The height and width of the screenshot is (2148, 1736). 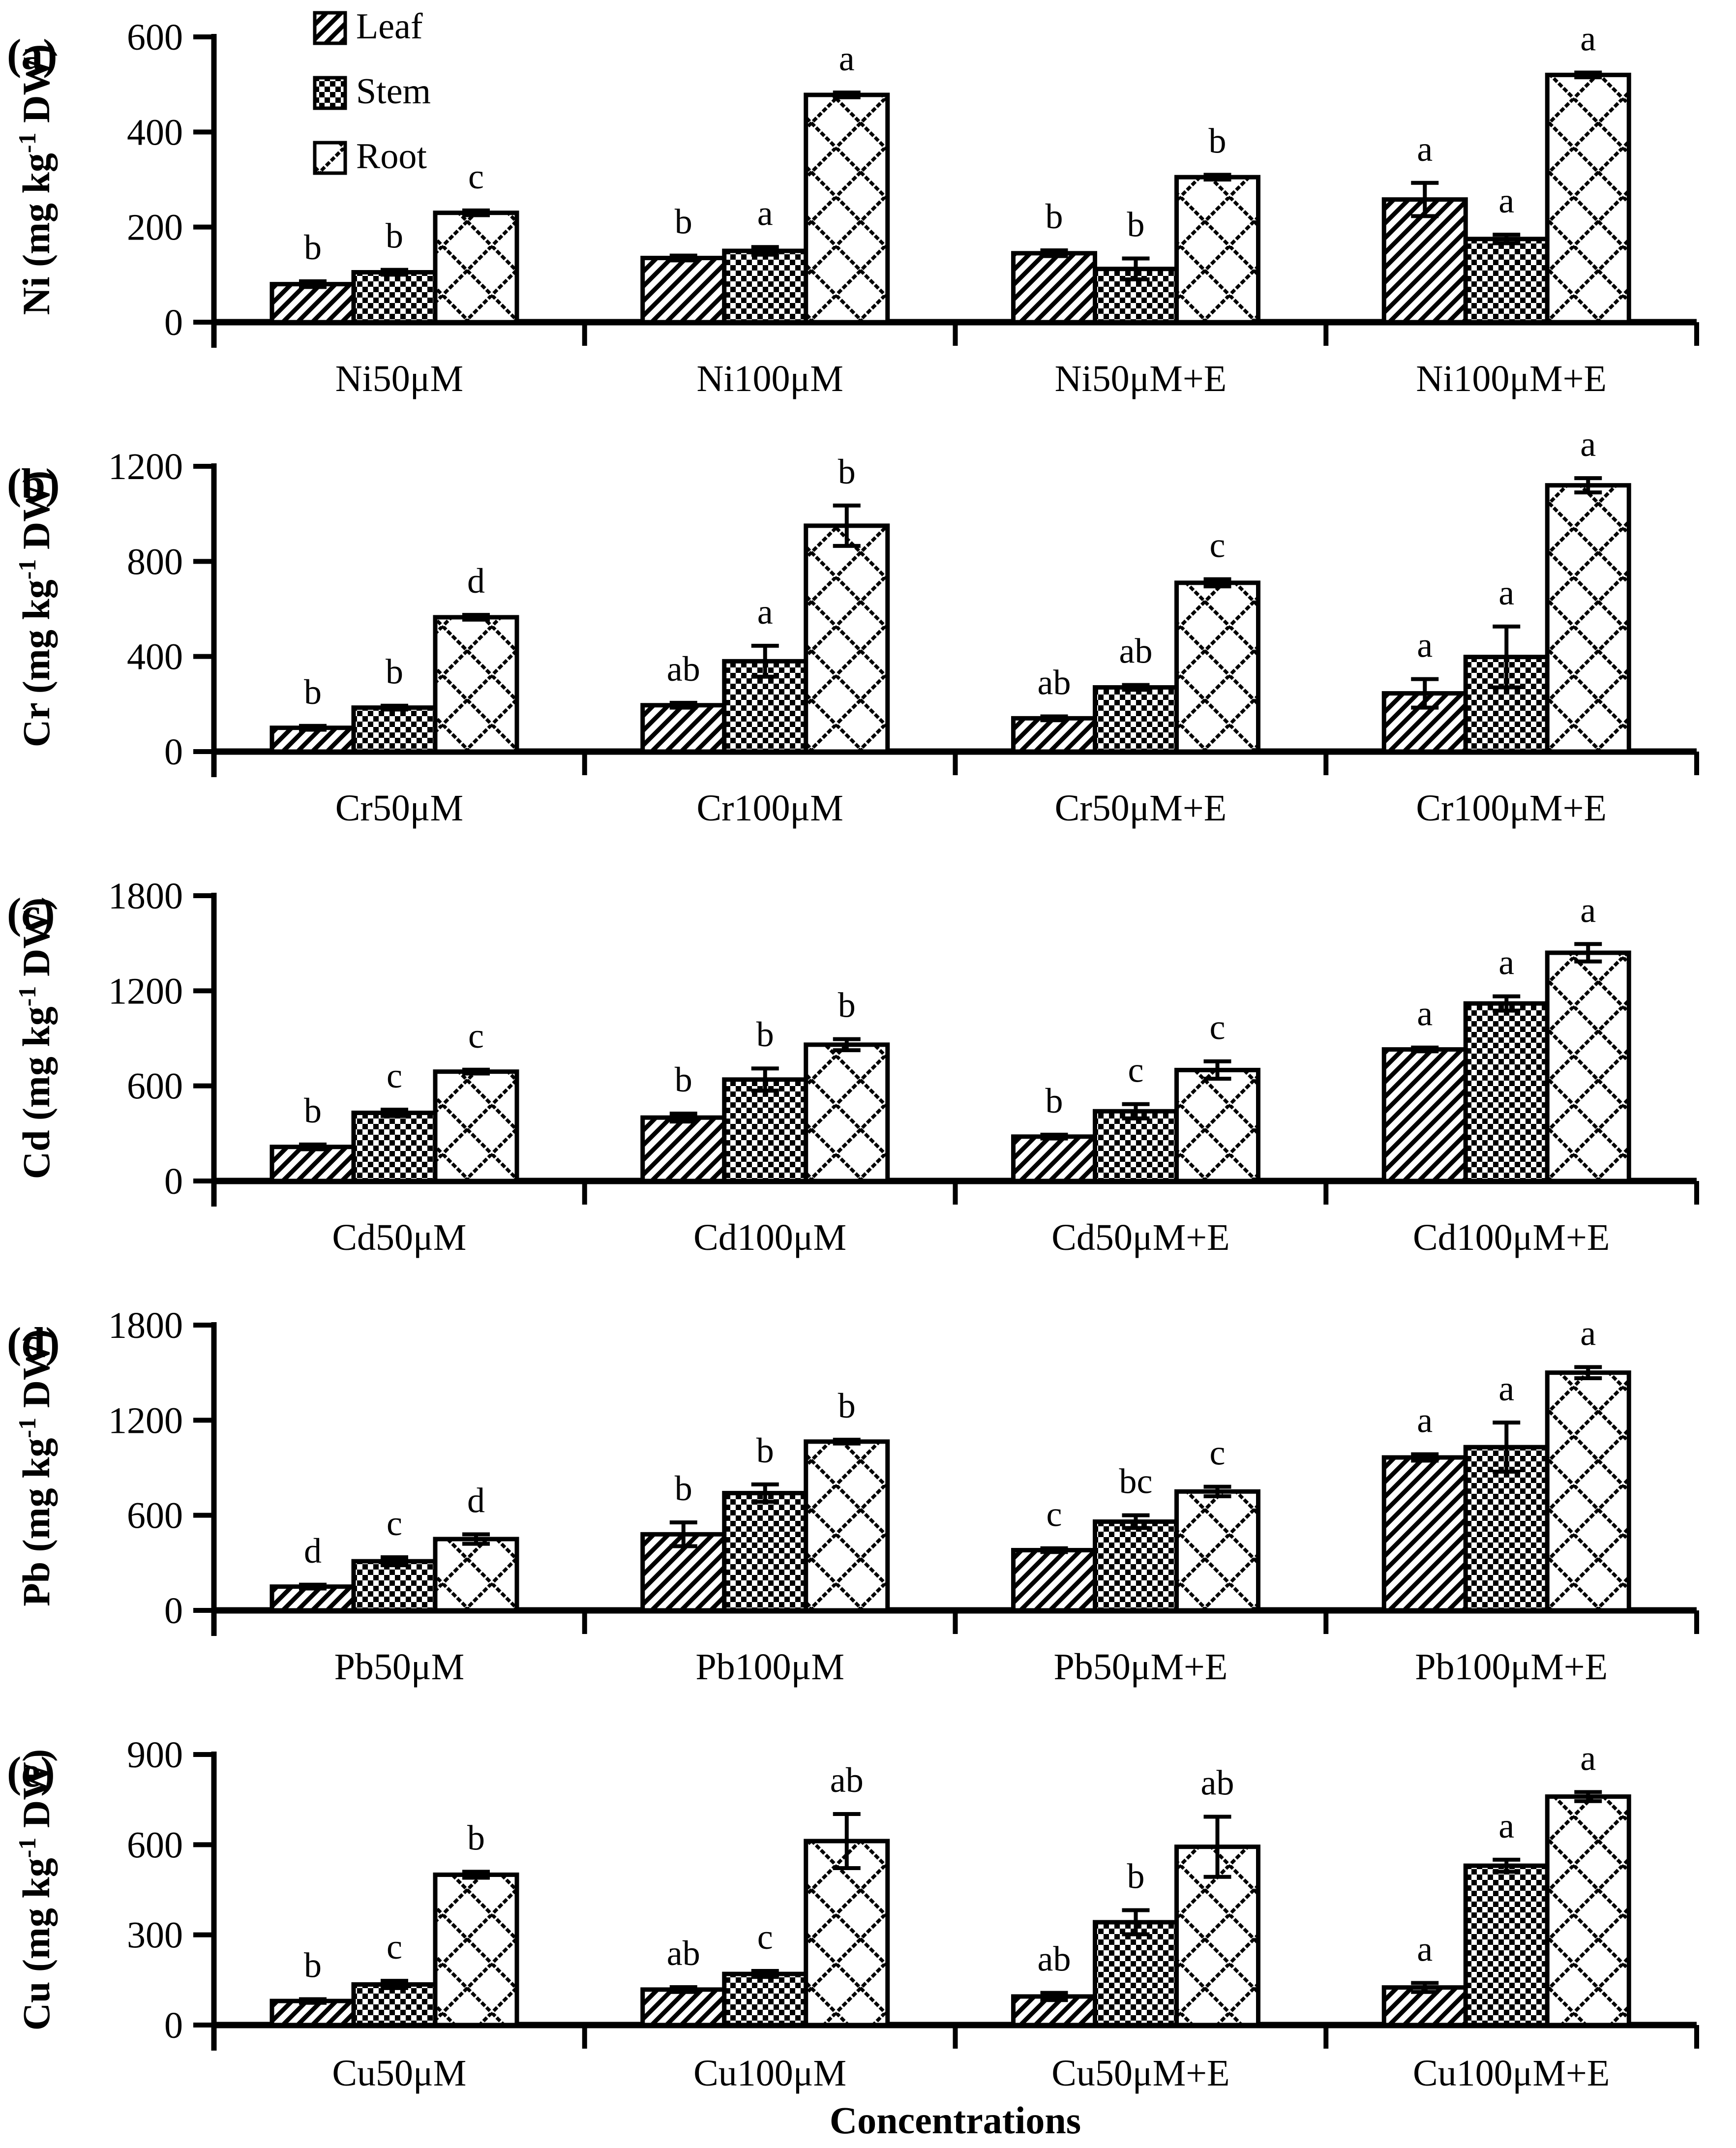 I want to click on x-category-label: Cr100μM+E, so click(x=1511, y=808).